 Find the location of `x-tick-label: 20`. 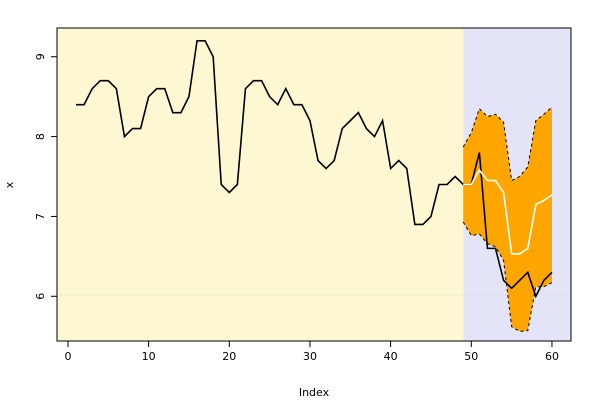

x-tick-label: 20 is located at coordinates (229, 356).